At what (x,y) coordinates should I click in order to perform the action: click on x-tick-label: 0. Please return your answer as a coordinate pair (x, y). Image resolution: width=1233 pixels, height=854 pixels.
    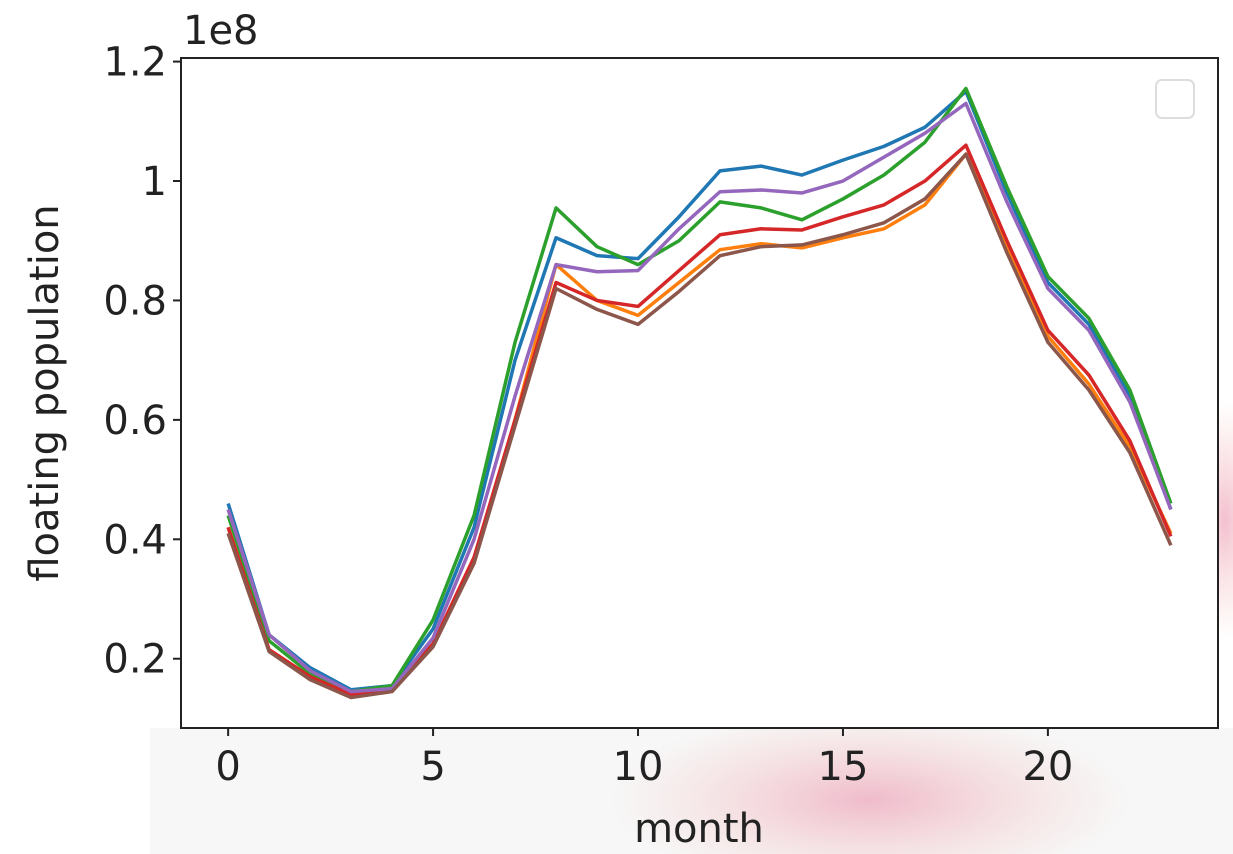
    Looking at the image, I should click on (227, 767).